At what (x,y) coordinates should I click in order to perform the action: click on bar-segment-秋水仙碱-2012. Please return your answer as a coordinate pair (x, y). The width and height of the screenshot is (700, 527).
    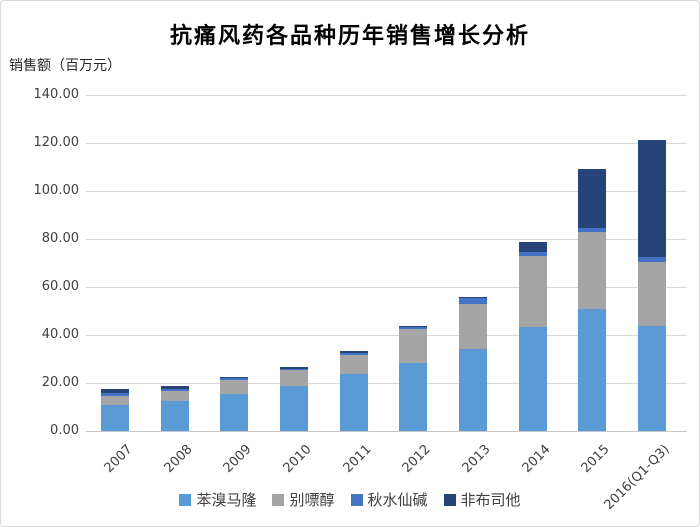
    Looking at the image, I should click on (413, 327).